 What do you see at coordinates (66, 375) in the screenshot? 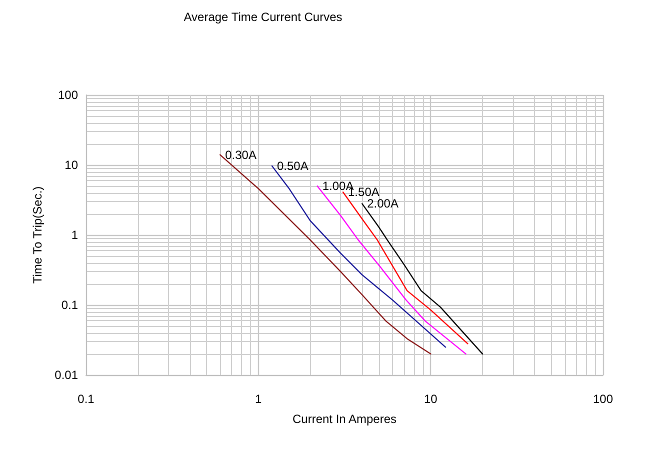
I see `y-tick-label: 0.01` at bounding box center [66, 375].